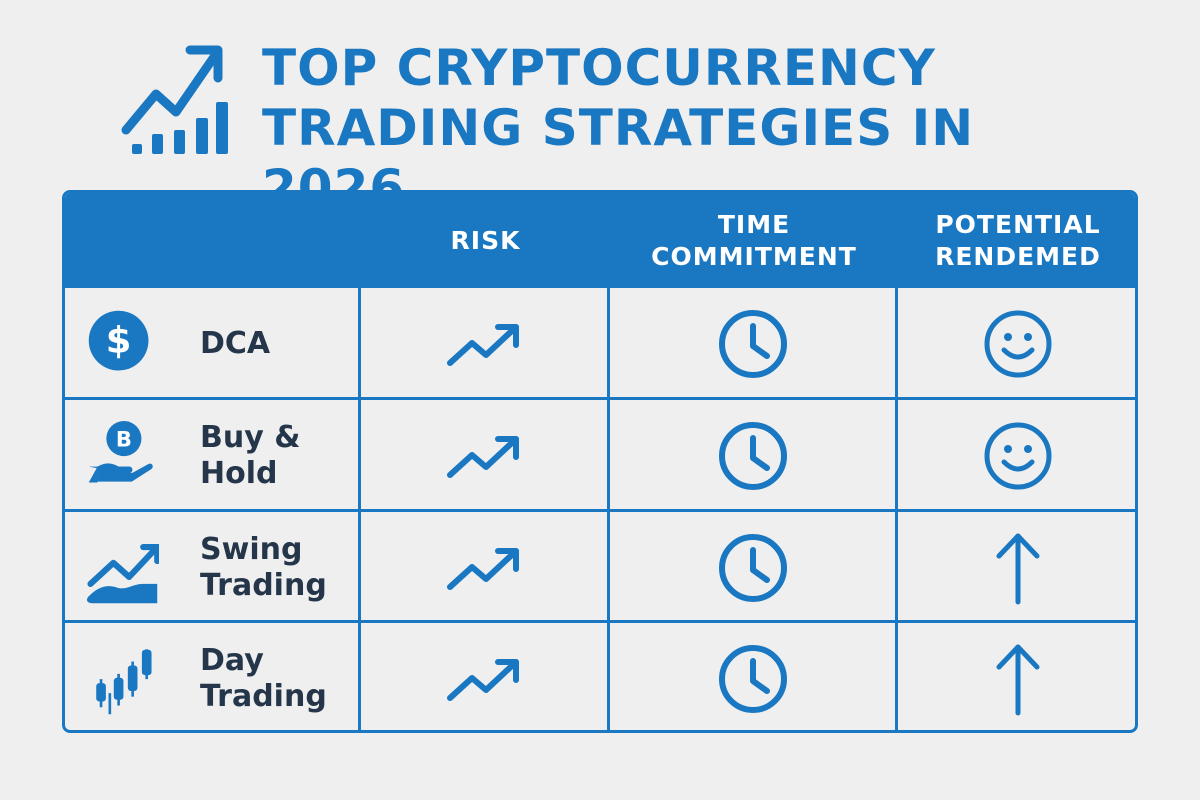 This screenshot has width=1200, height=800. Describe the element at coordinates (618, 158) in the screenshot. I see `title-line-2: TRADING STRATEGIES IN 2026` at that location.